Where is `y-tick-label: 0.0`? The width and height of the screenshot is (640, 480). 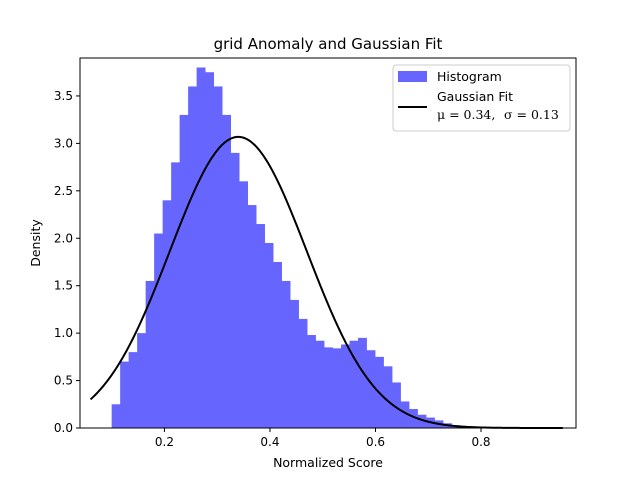
y-tick-label: 0.0 is located at coordinates (63, 428).